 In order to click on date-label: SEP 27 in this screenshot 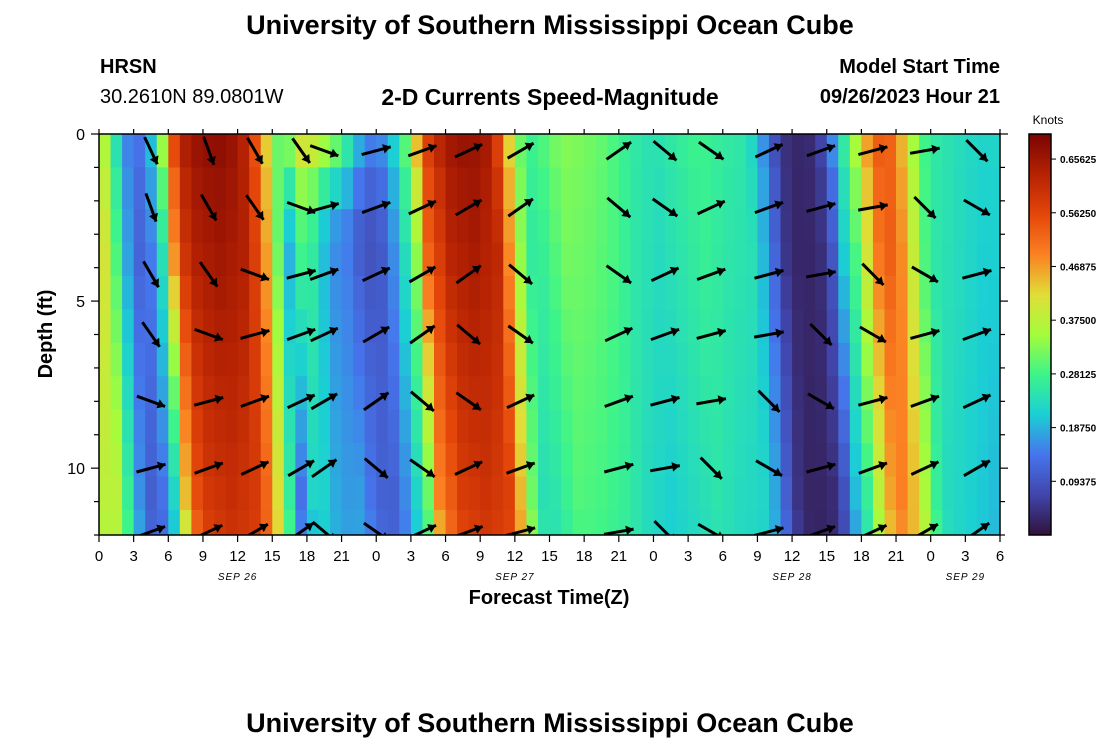, I will do `click(515, 577)`.